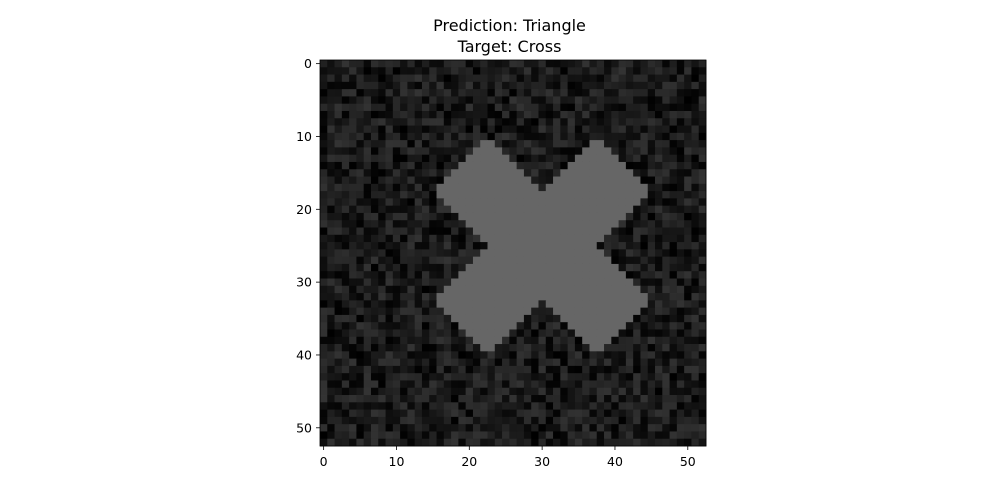 The image size is (1000, 500). I want to click on y-tick-label: 30, so click(304, 282).